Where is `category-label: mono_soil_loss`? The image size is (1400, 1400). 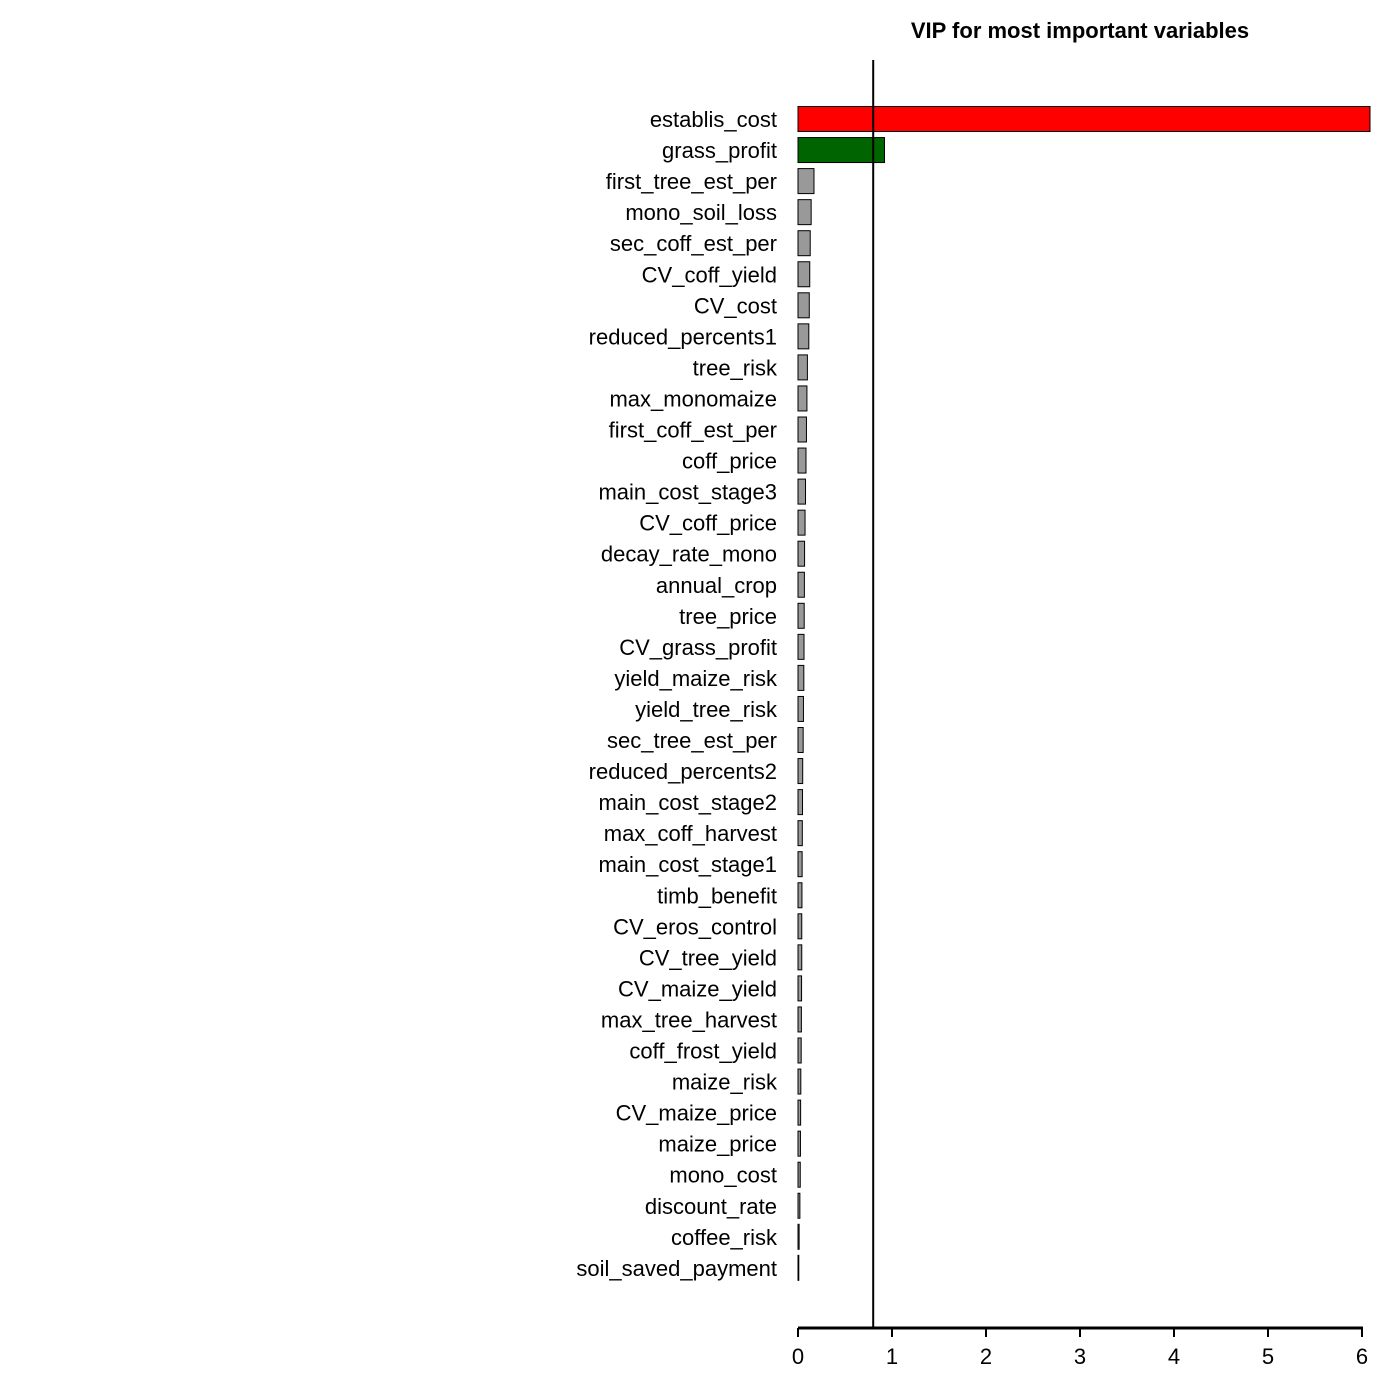 category-label: mono_soil_loss is located at coordinates (701, 212).